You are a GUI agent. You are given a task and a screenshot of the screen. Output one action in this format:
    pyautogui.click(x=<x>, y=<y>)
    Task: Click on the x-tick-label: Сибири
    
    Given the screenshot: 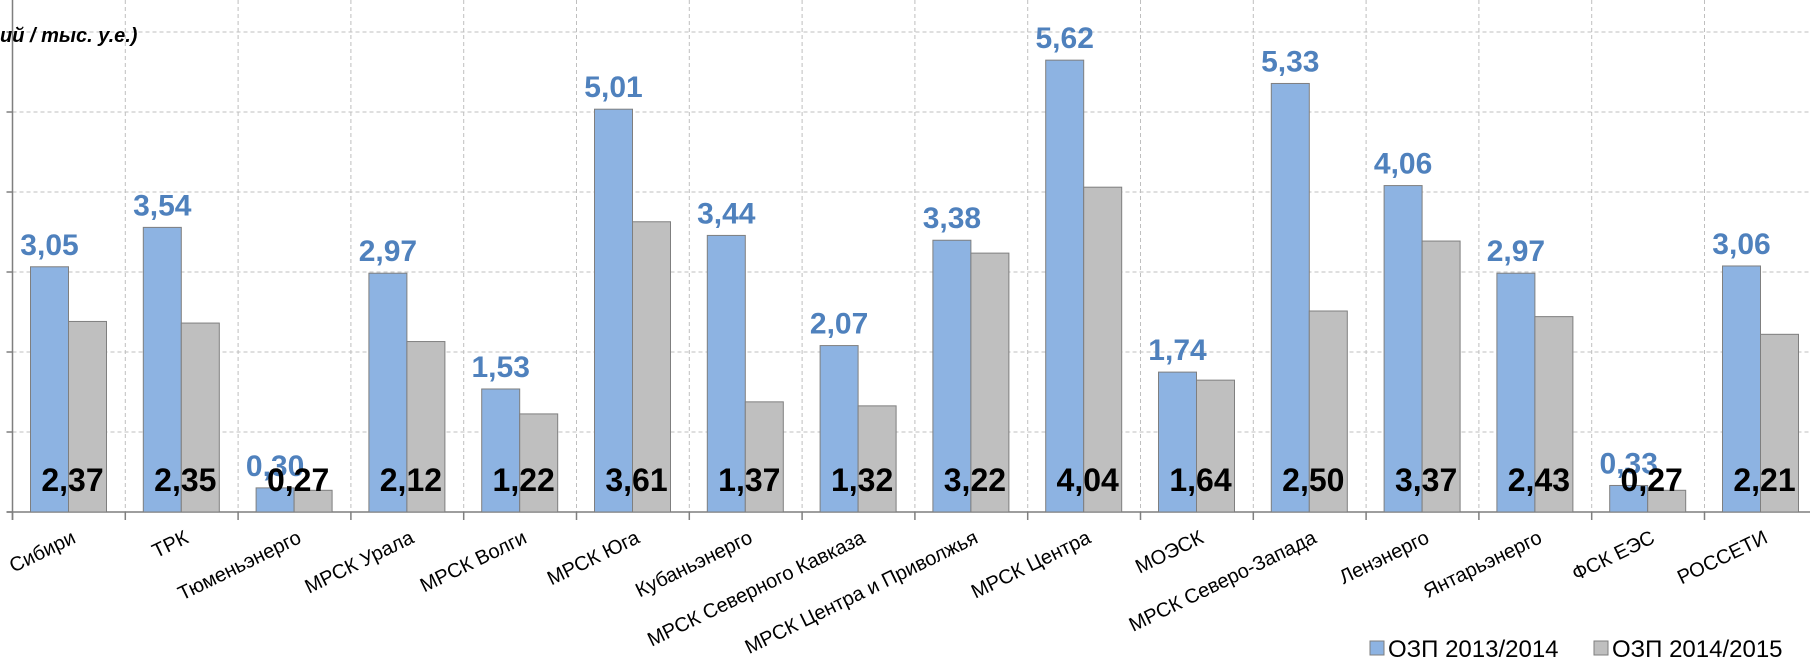 What is the action you would take?
    pyautogui.click(x=42, y=552)
    